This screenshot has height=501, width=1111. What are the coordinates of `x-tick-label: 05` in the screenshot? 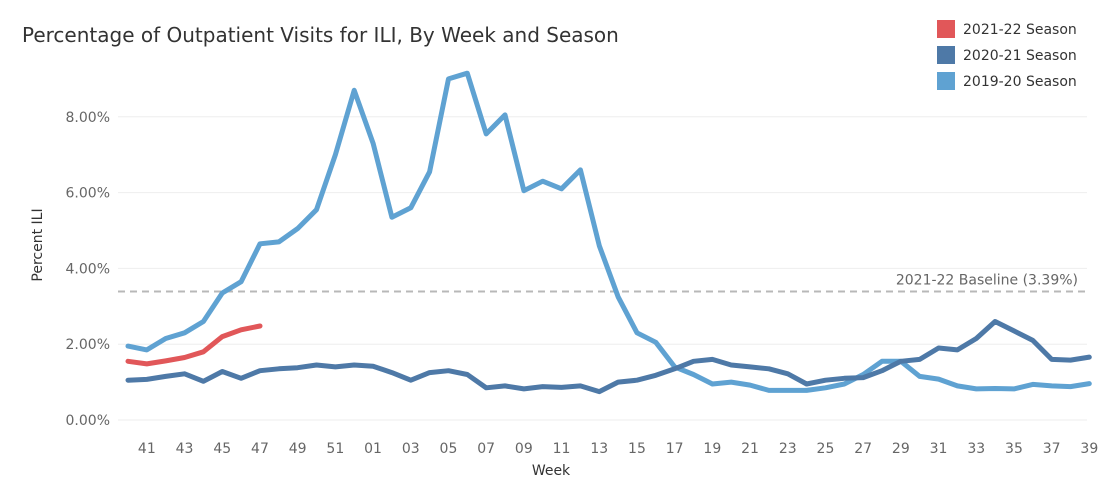 It's located at (449, 449).